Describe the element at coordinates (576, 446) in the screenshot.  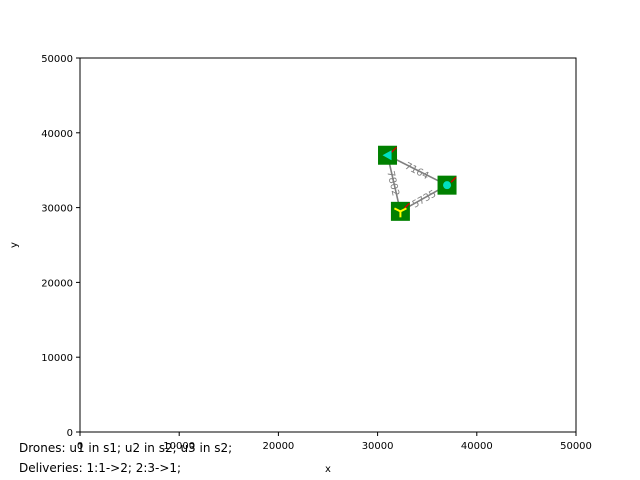
I see `x-tick-label: 50000` at that location.